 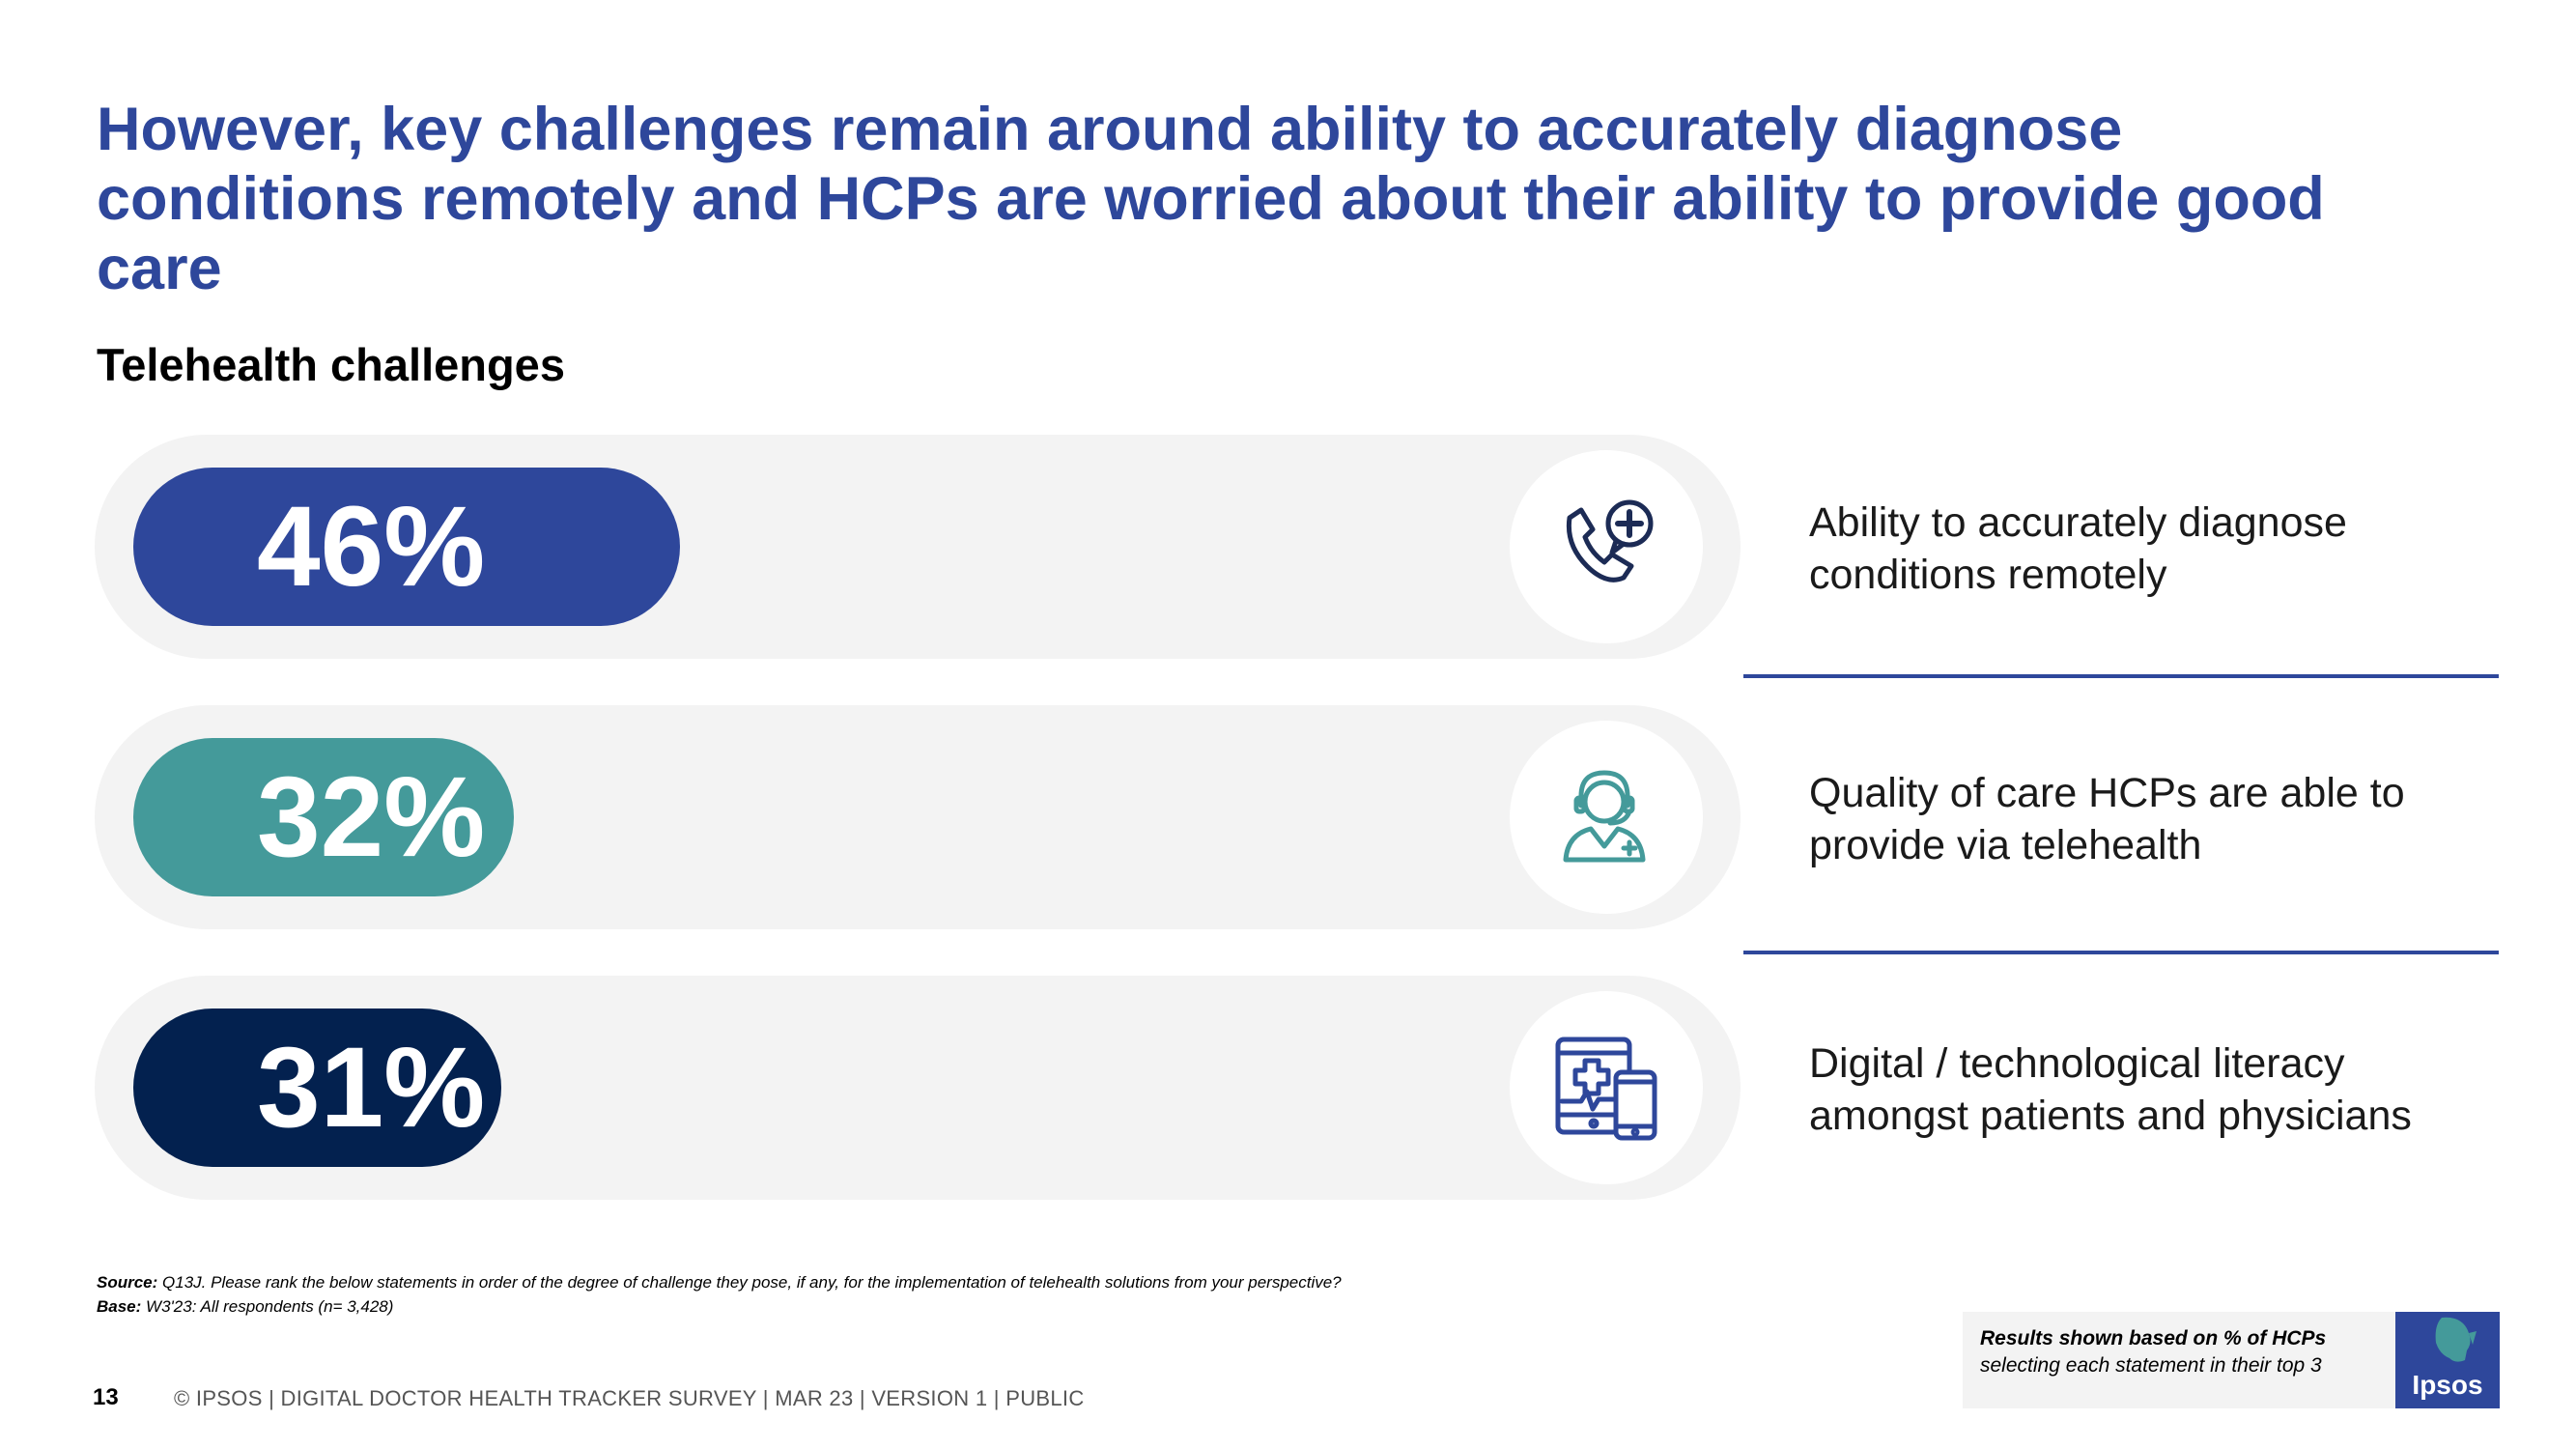 I want to click on source-label: Source:, so click(x=127, y=1282).